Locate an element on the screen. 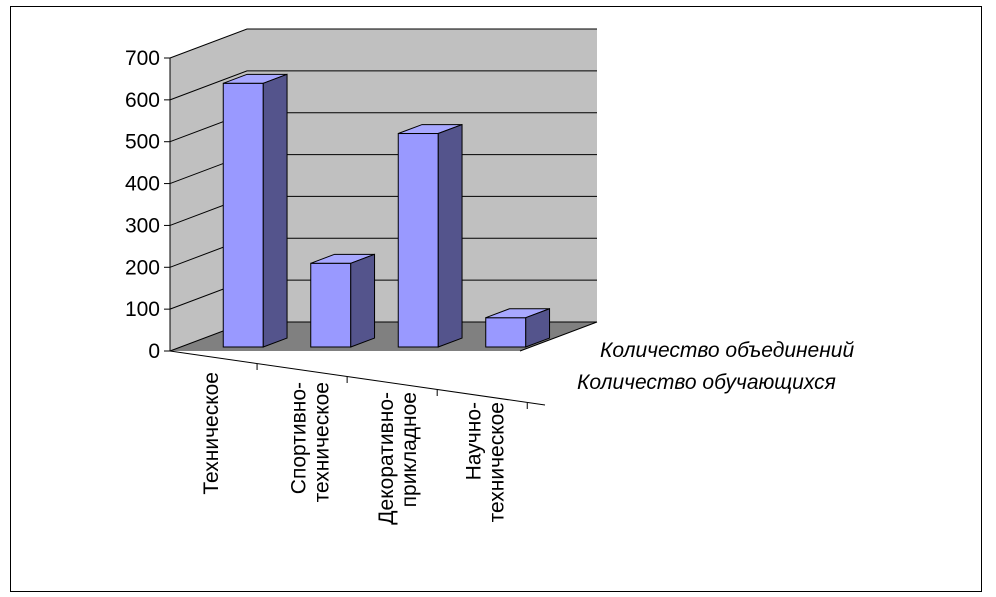 The height and width of the screenshot is (597, 996). category-label: Техническое is located at coordinates (211, 433).